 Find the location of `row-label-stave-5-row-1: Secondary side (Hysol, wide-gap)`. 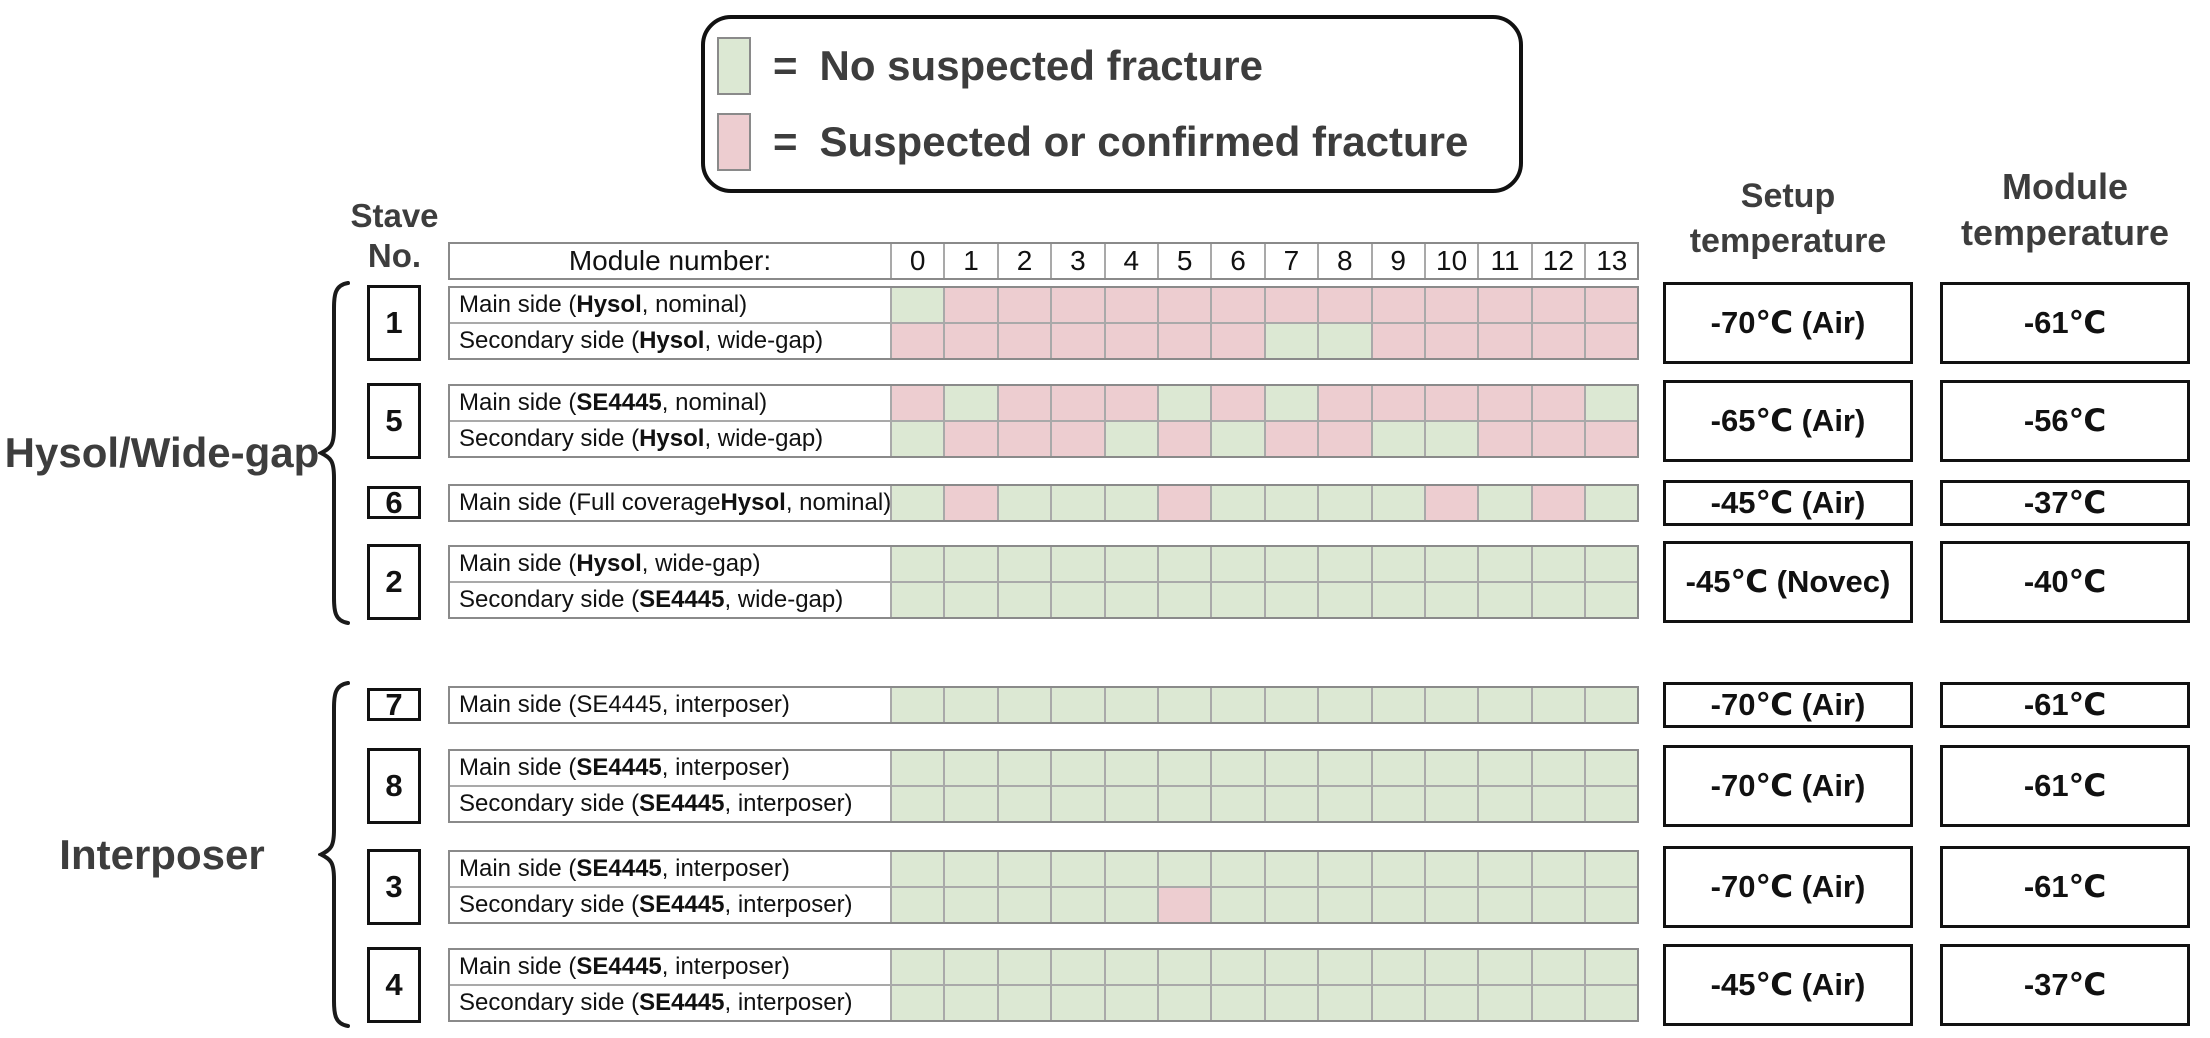

row-label-stave-5-row-1: Secondary side (Hysol, wide-gap) is located at coordinates (670, 439).